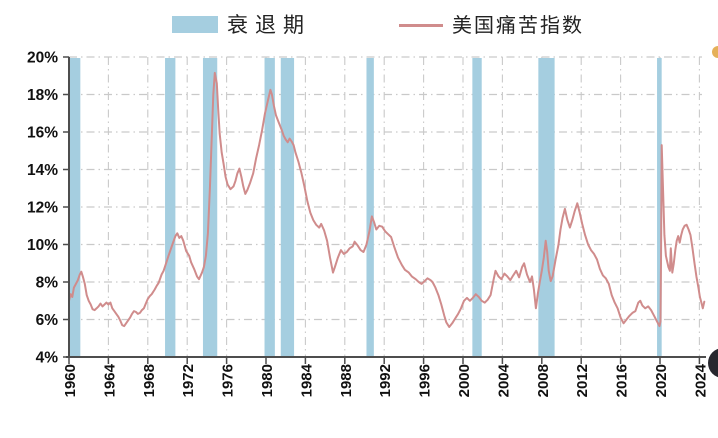 This screenshot has height=438, width=718. Describe the element at coordinates (42, 170) in the screenshot. I see `y-tick-label: 14%` at that location.